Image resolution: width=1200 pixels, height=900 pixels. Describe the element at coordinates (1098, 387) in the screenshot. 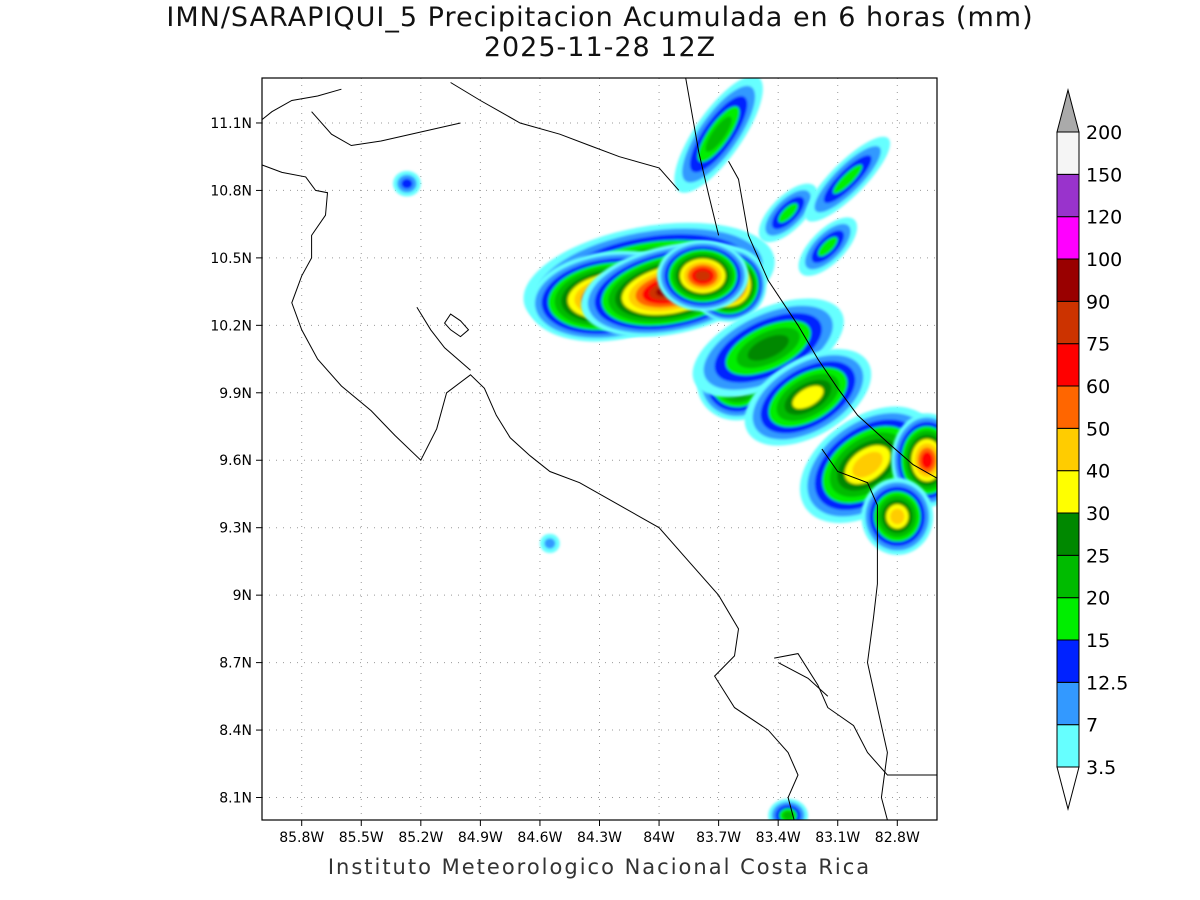

I see `colorbar-label: 60` at that location.